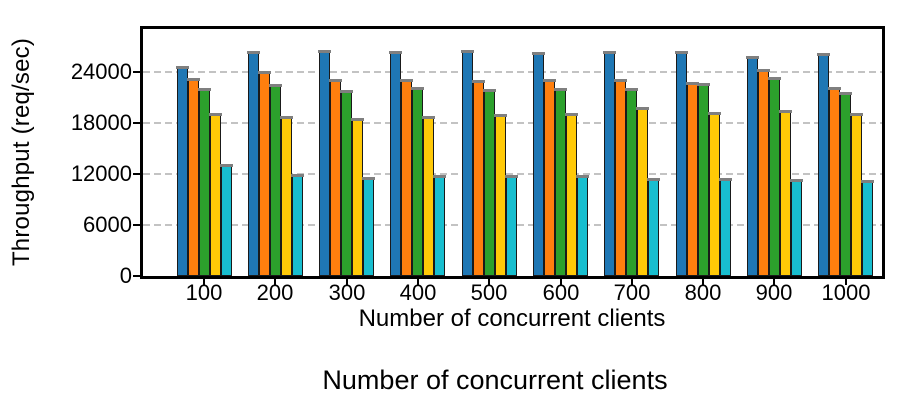  What do you see at coordinates (347, 292) in the screenshot?
I see `x-tick-label-300: 300` at bounding box center [347, 292].